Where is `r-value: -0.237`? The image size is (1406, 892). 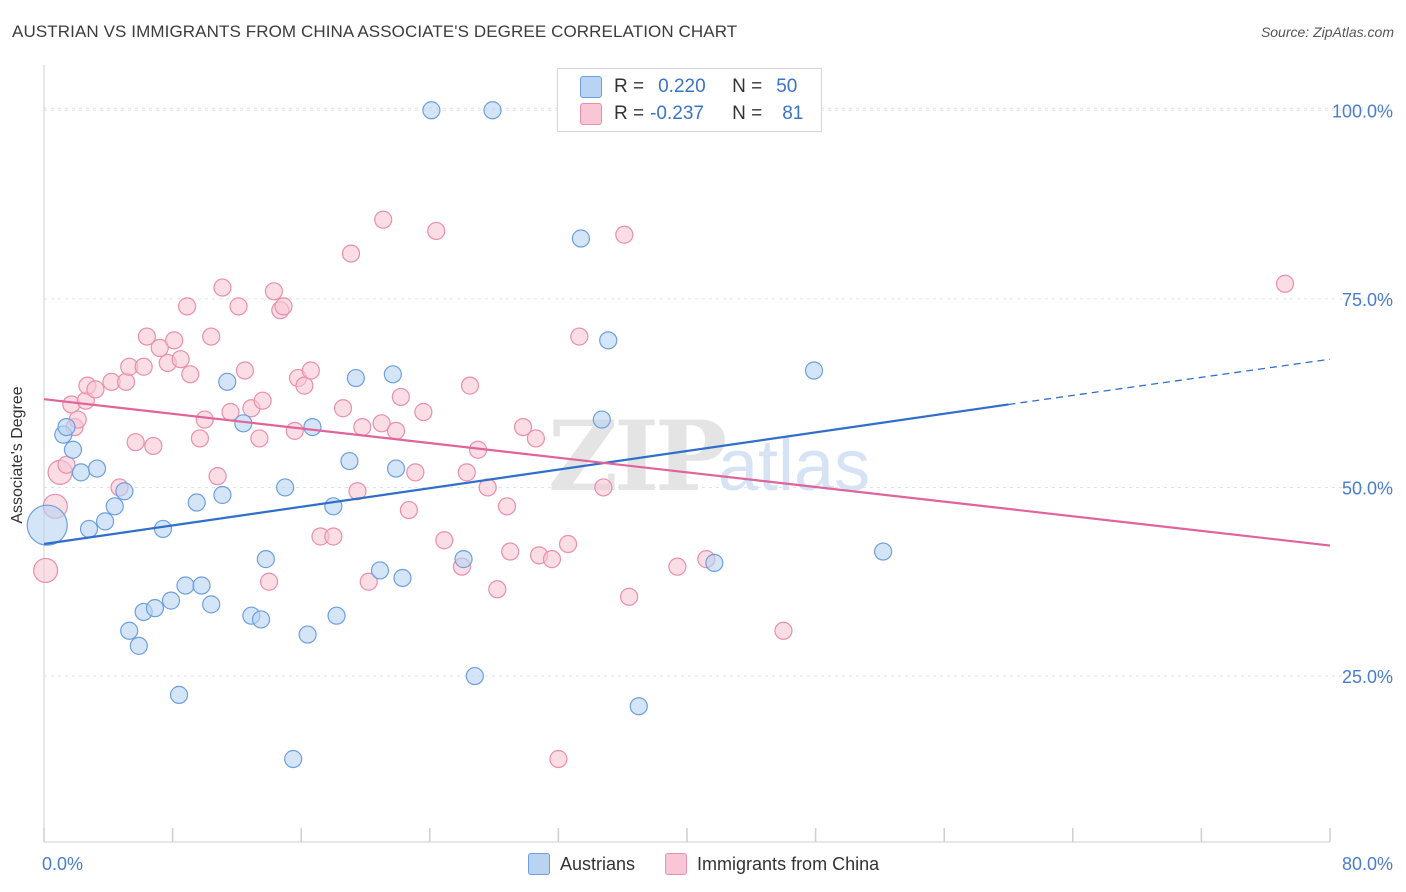 r-value: -0.237 is located at coordinates (677, 113).